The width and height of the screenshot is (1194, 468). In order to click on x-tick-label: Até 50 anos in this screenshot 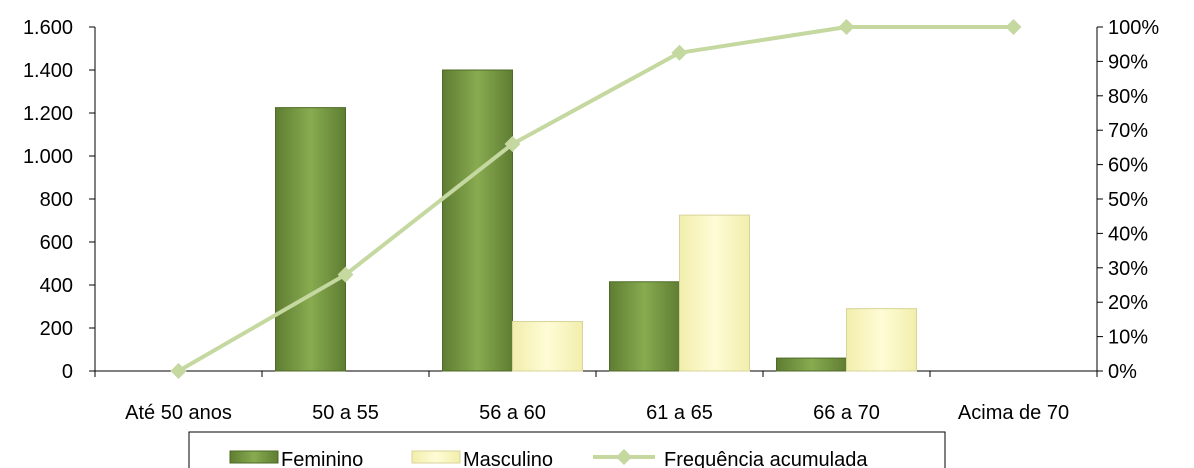, I will do `click(178, 413)`.